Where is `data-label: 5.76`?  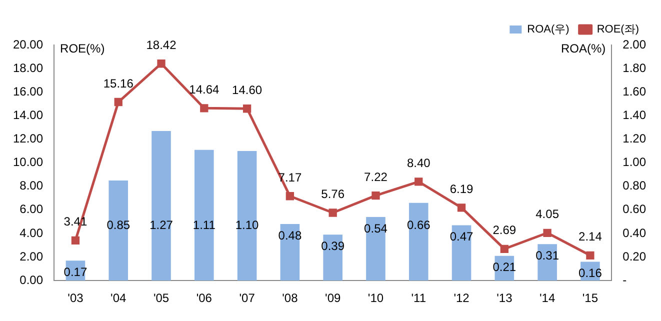 data-label: 5.76 is located at coordinates (333, 194).